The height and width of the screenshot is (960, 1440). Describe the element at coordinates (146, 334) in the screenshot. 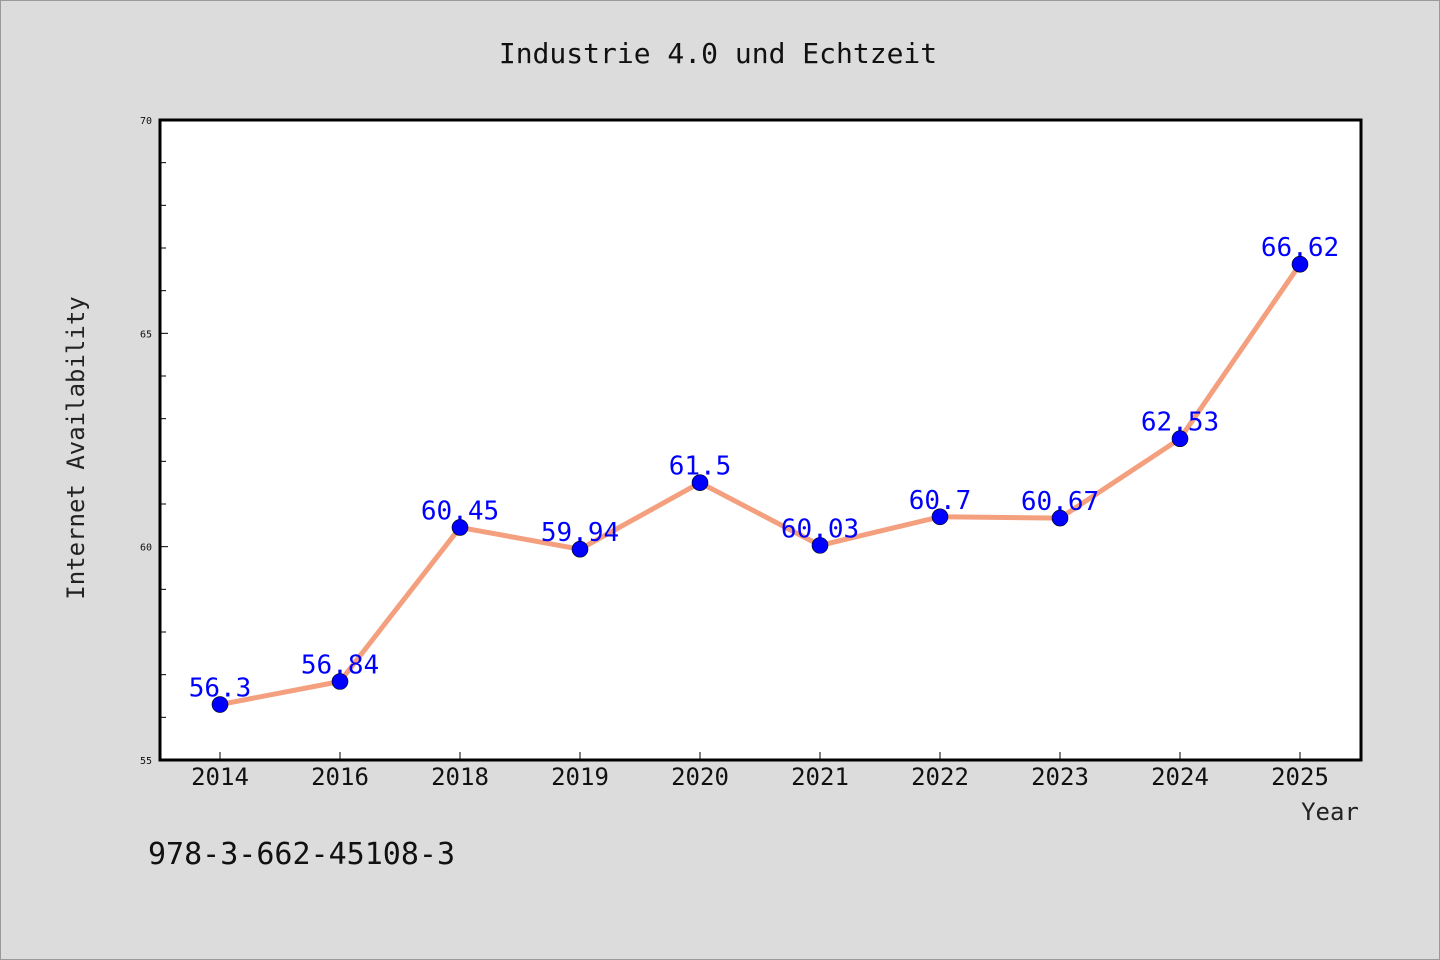

I see `y-tick-label: 65` at that location.